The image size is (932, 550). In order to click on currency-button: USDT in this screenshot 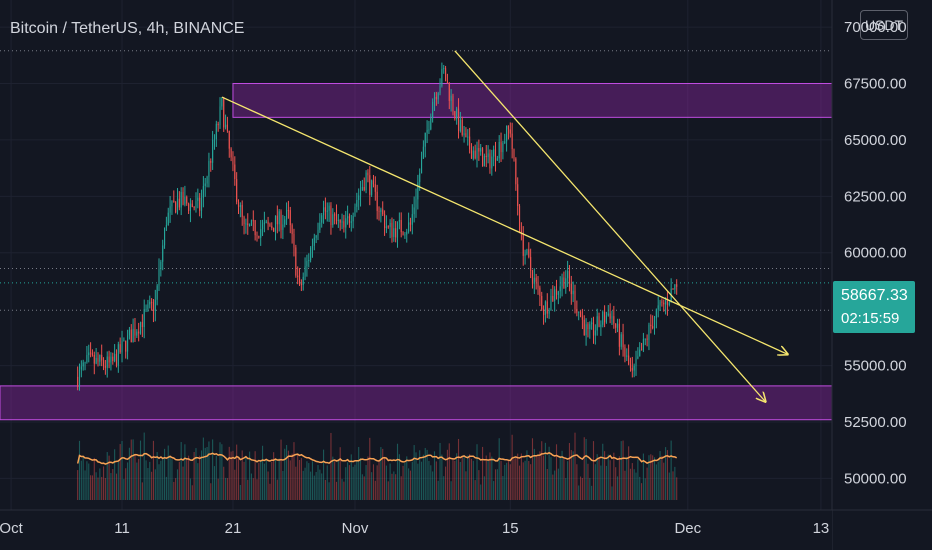, I will do `click(884, 25)`.